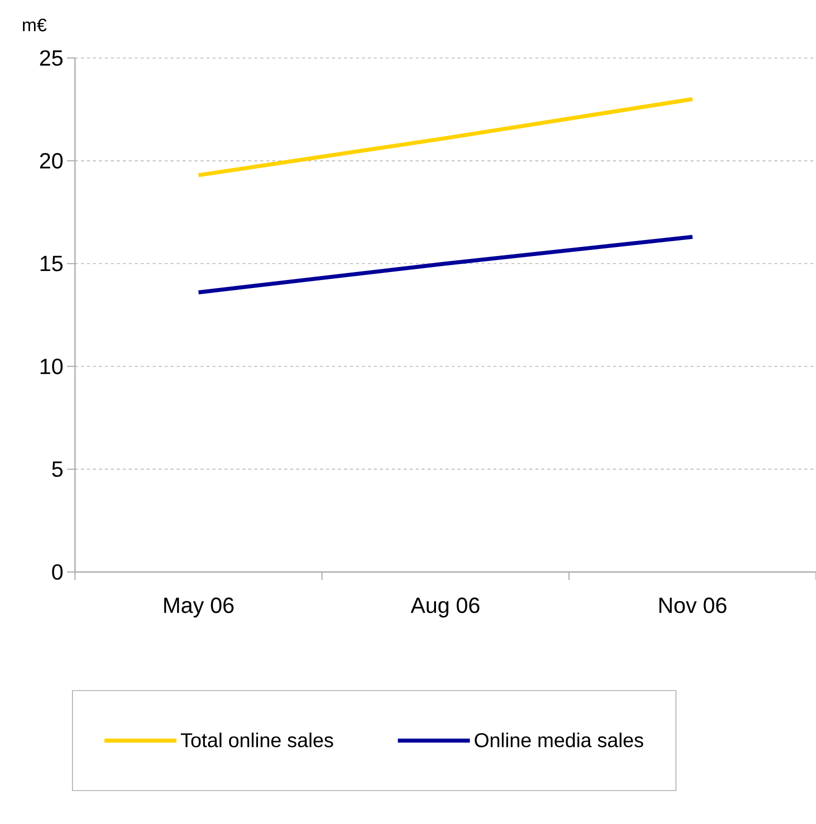 The image size is (816, 824). What do you see at coordinates (692, 606) in the screenshot?
I see `x-tick-label: Nov 06` at bounding box center [692, 606].